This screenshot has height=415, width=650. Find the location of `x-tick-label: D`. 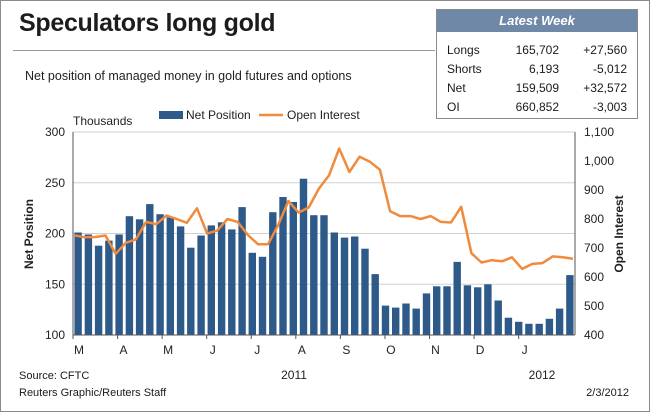

x-tick-label: D is located at coordinates (480, 350).